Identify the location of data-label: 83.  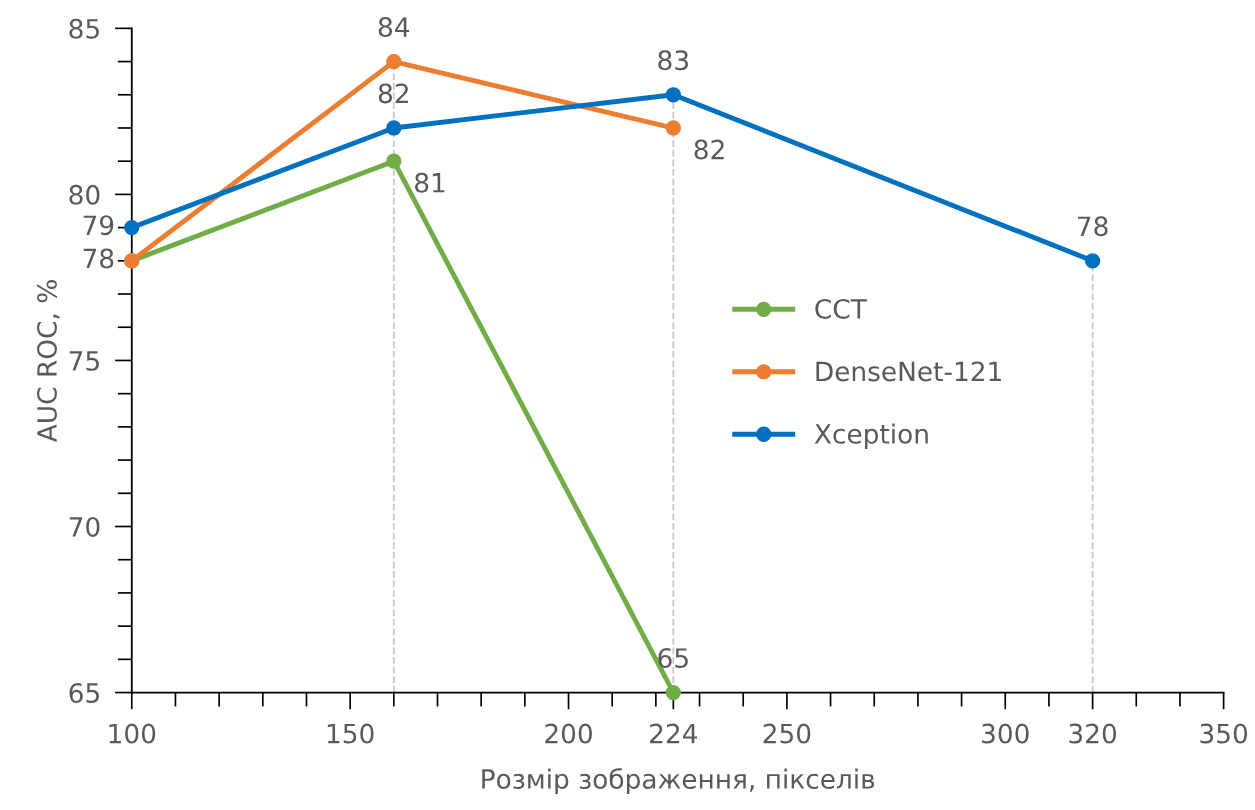
(673, 60).